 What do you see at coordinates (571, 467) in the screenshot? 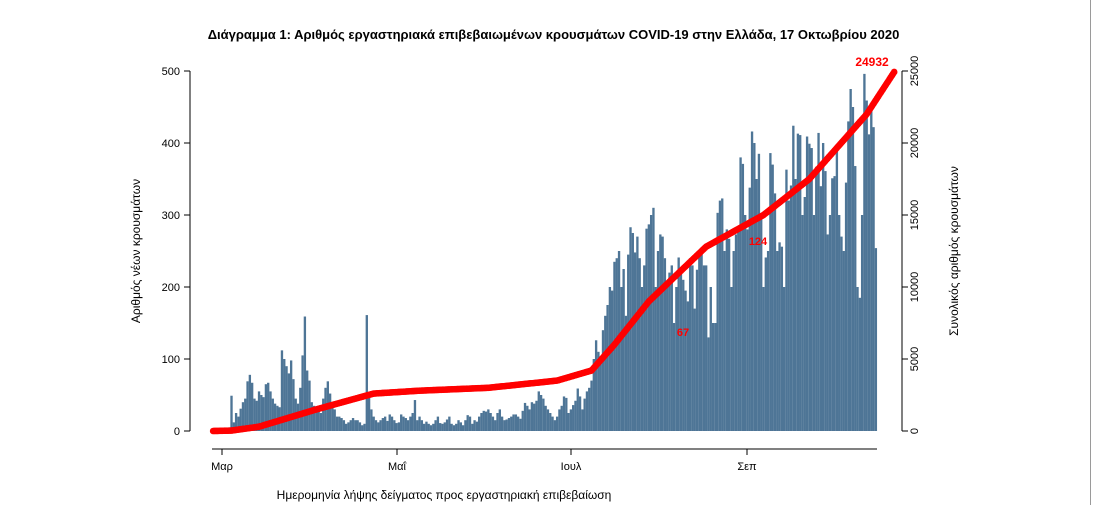
I see `x-tick-label: Ιουλ` at bounding box center [571, 467].